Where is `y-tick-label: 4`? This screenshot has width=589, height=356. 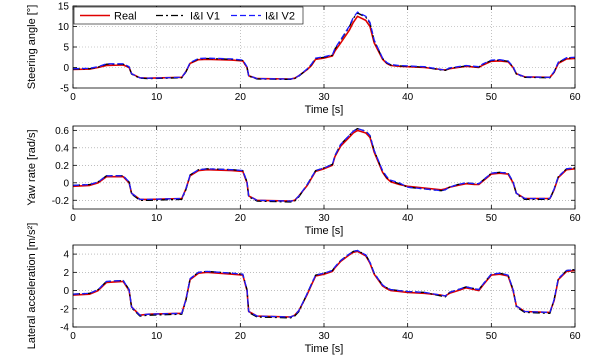 y-tick-label: 4 is located at coordinates (66, 255).